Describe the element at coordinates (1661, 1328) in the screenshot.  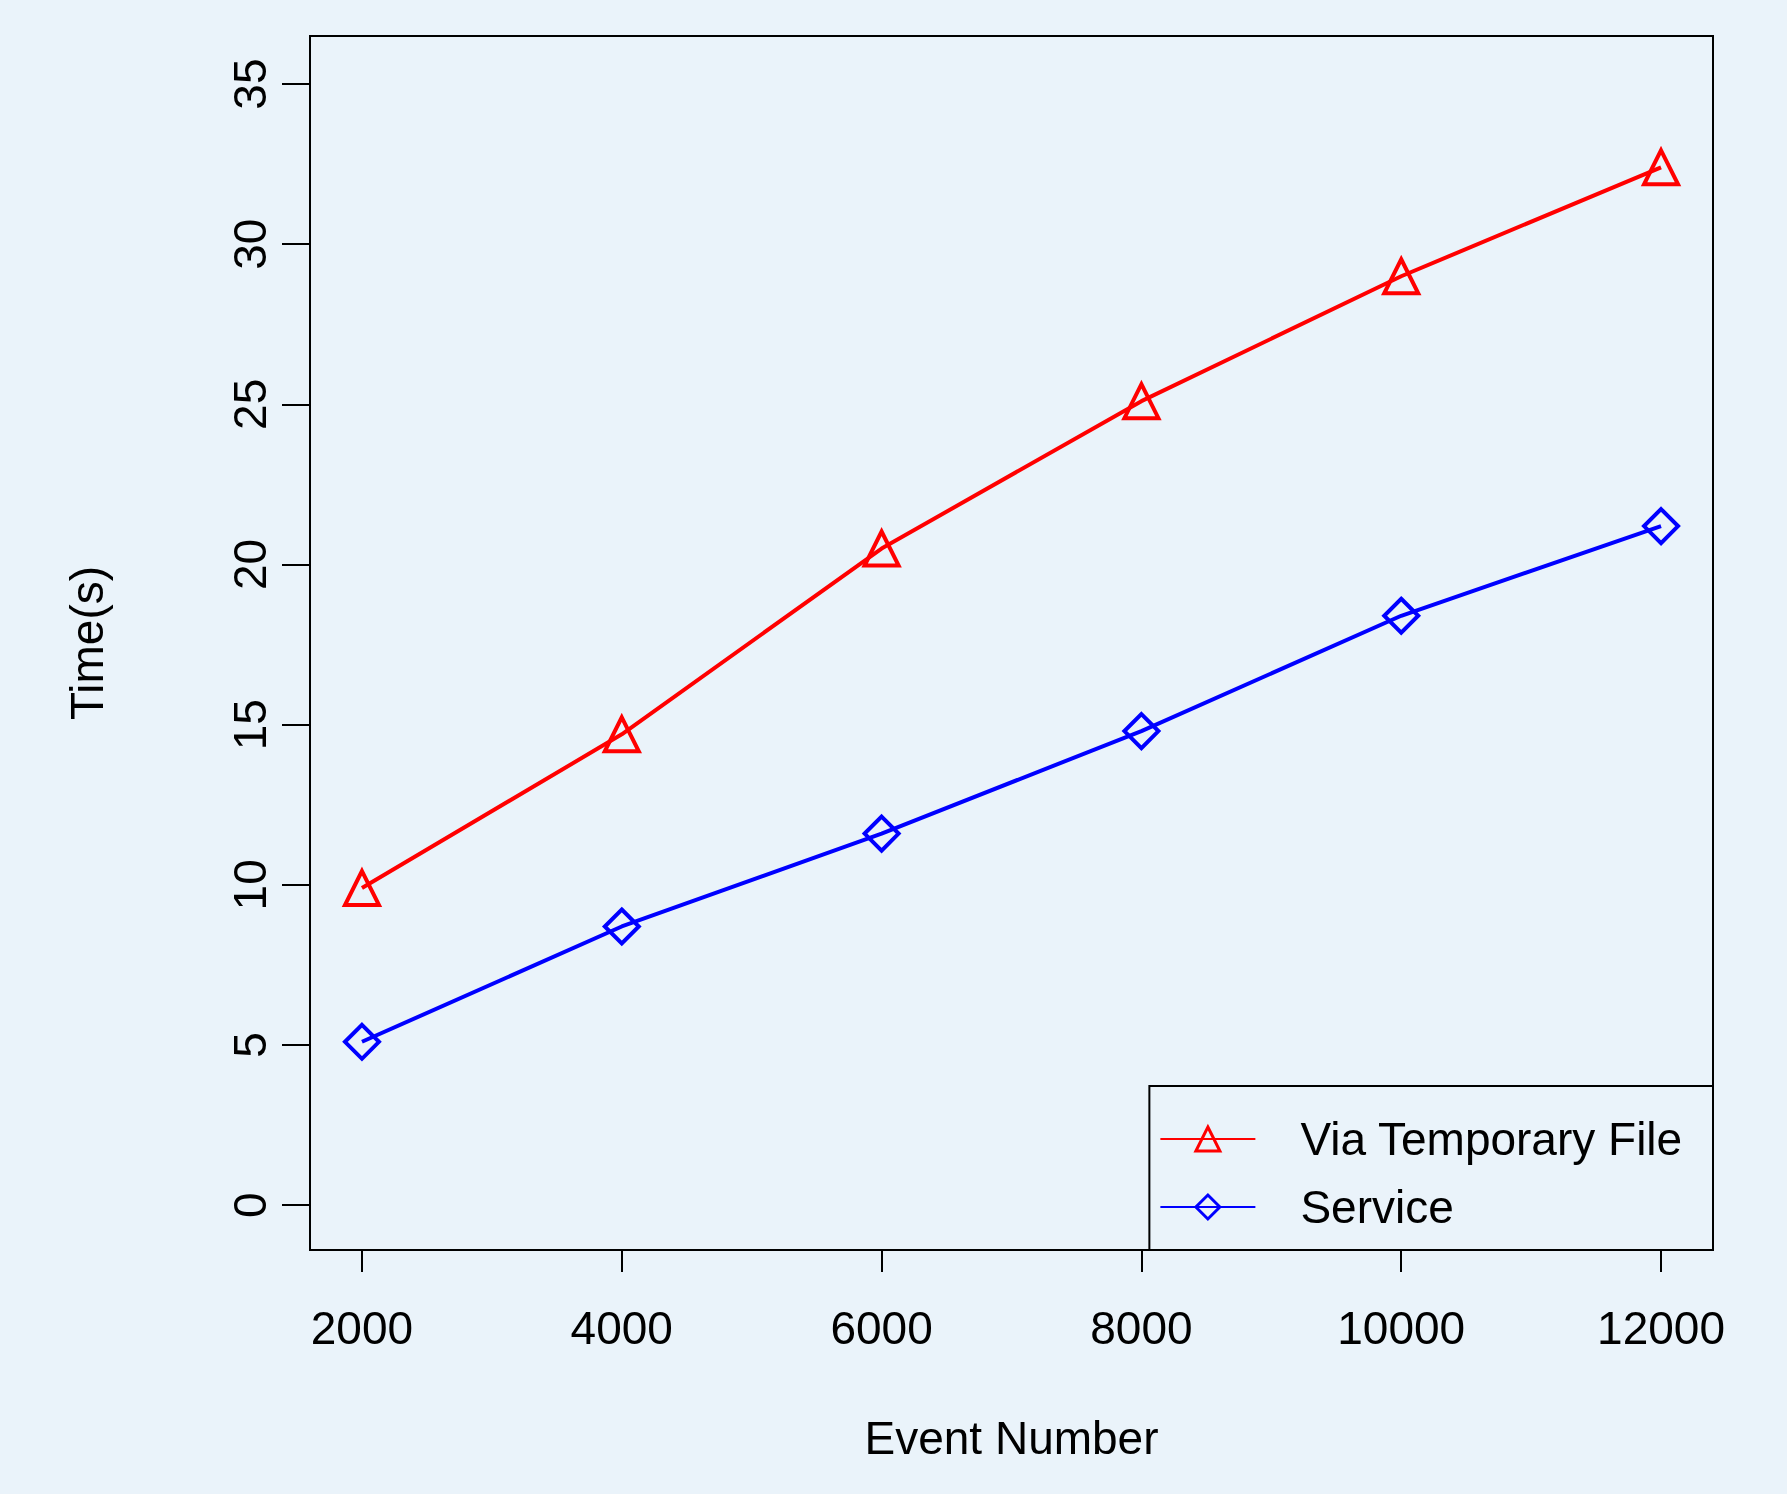
I see `x-tick-label: 12000` at that location.